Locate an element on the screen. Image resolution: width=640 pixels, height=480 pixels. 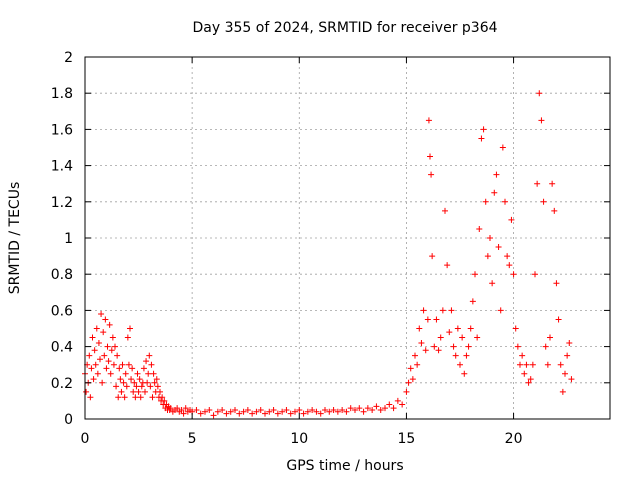
x-tick-label: 20 is located at coordinates (514, 439).